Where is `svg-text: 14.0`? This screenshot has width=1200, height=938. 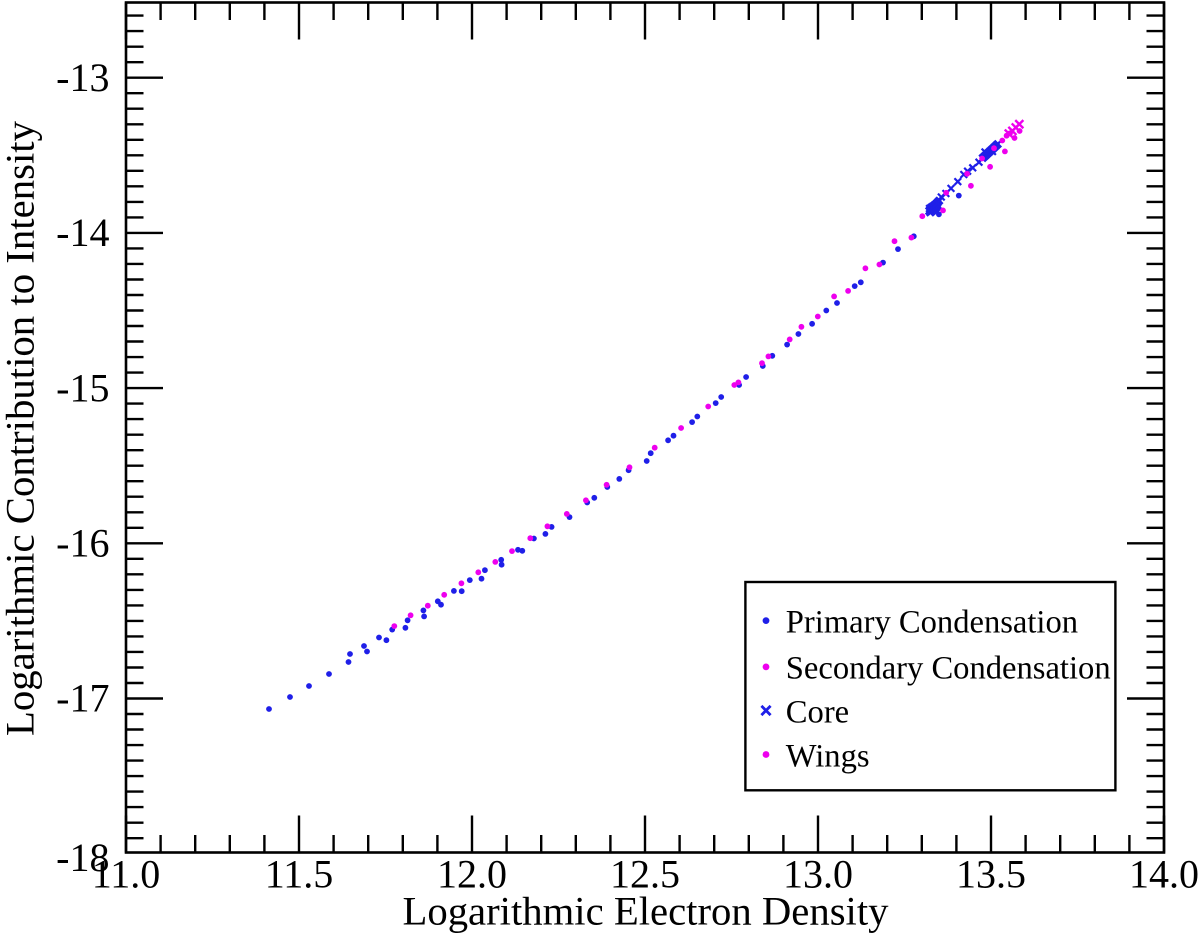 svg-text: 14.0 is located at coordinates (1164, 874).